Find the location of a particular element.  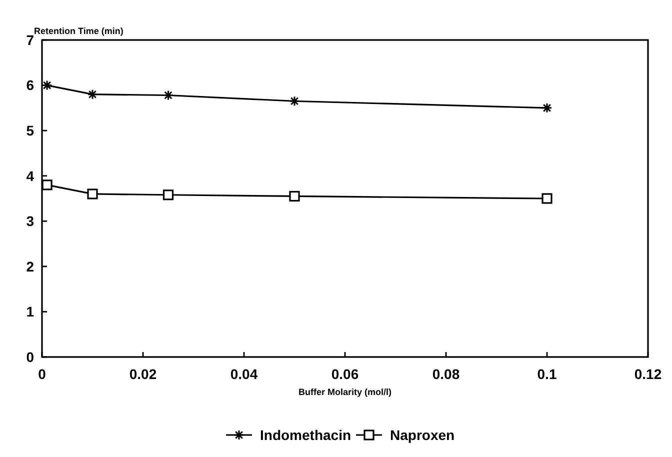

y-axis-title: Retention Time (min) is located at coordinates (79, 31).